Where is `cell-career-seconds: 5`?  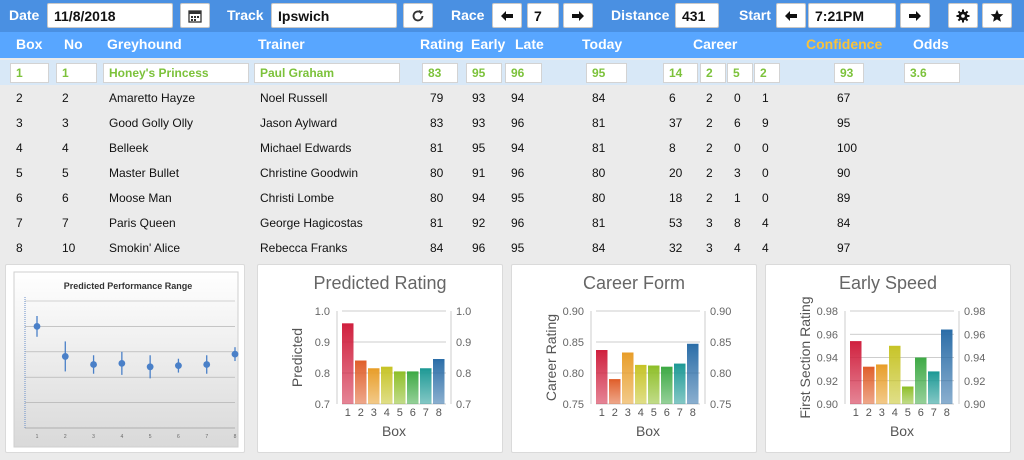 cell-career-seconds: 5 is located at coordinates (740, 73).